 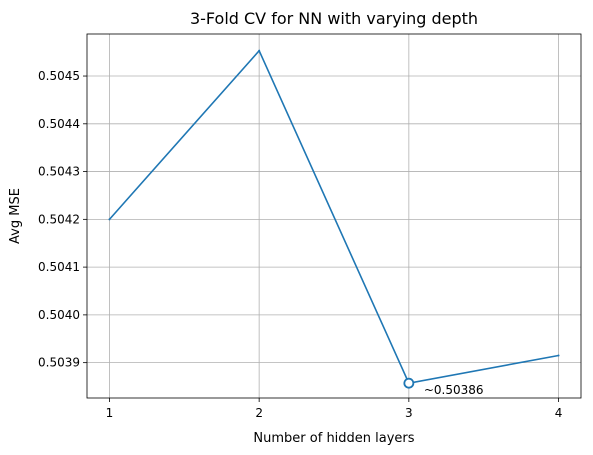 What do you see at coordinates (59, 172) in the screenshot?
I see `y-tick-label: 0.5043` at bounding box center [59, 172].